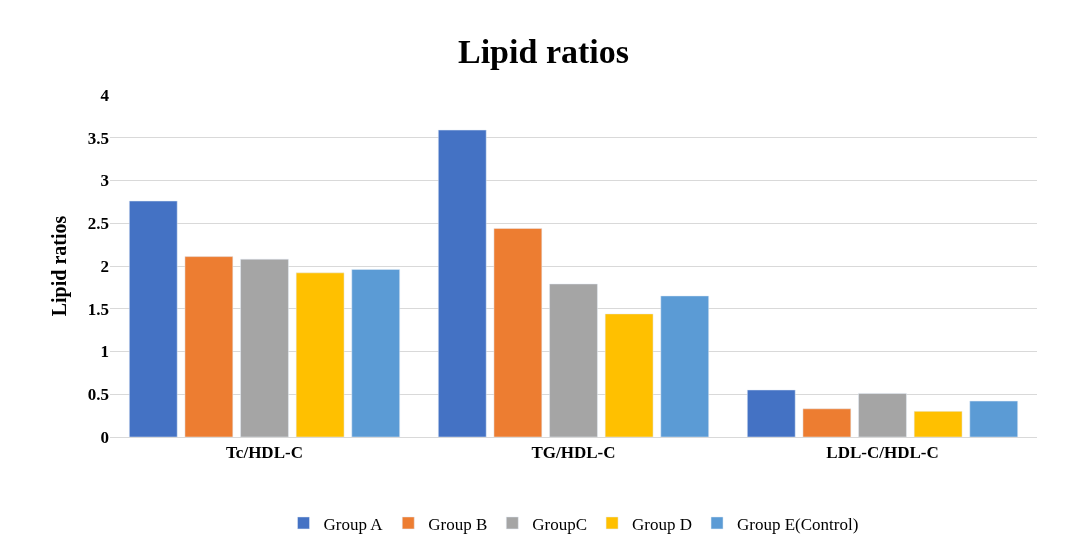 The width and height of the screenshot is (1087, 554). Describe the element at coordinates (543, 51) in the screenshot. I see `chart-title: Lipid ratios` at that location.